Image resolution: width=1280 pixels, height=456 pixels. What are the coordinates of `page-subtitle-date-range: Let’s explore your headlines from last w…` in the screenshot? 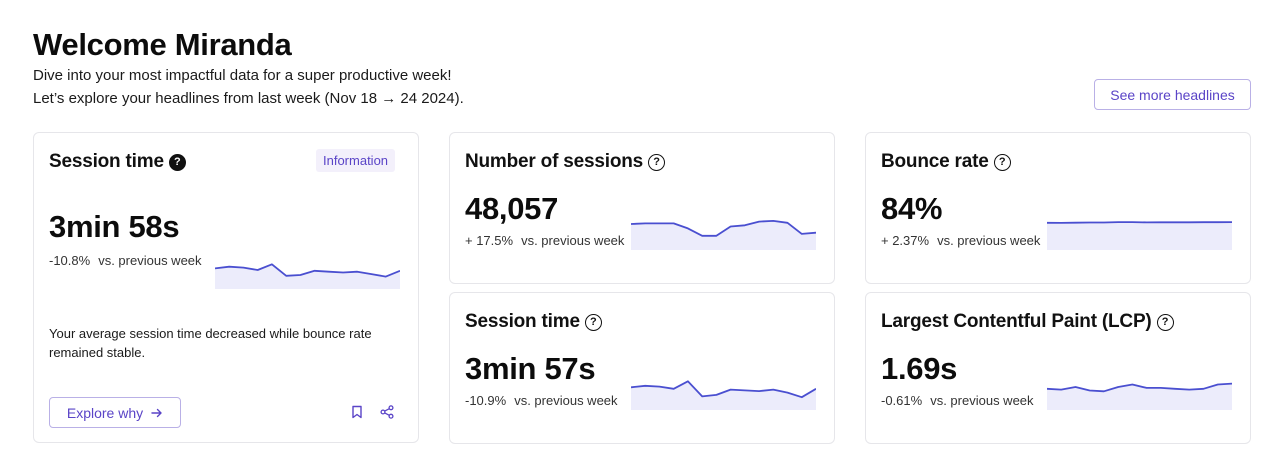 It's located at (248, 98).